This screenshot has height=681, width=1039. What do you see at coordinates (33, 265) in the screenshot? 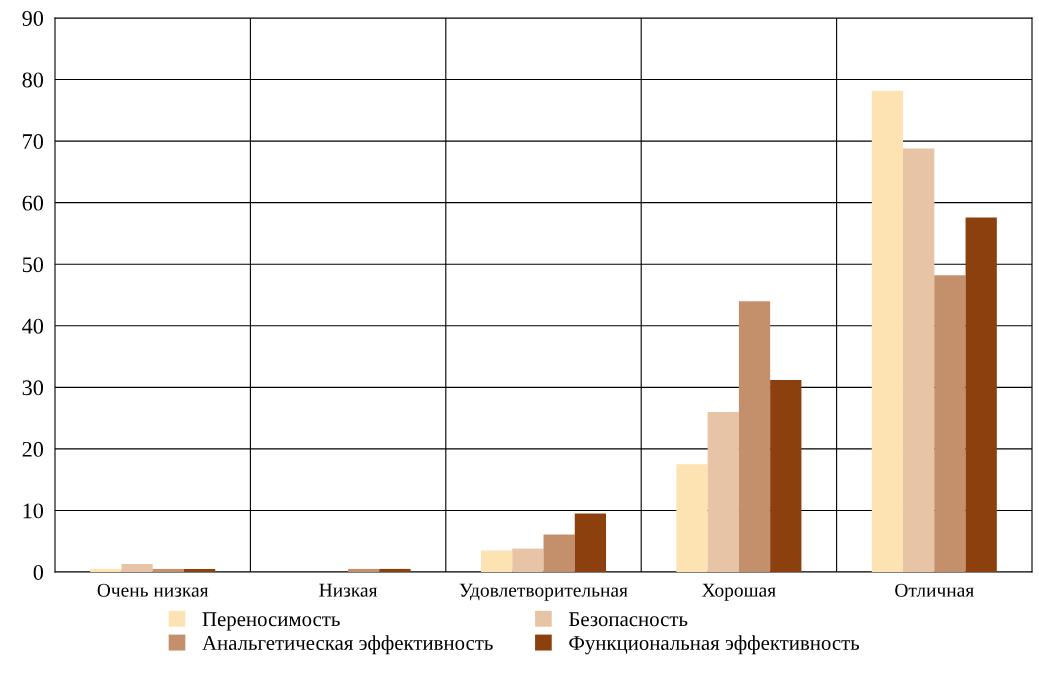
I see `y-tick-label: 50` at bounding box center [33, 265].